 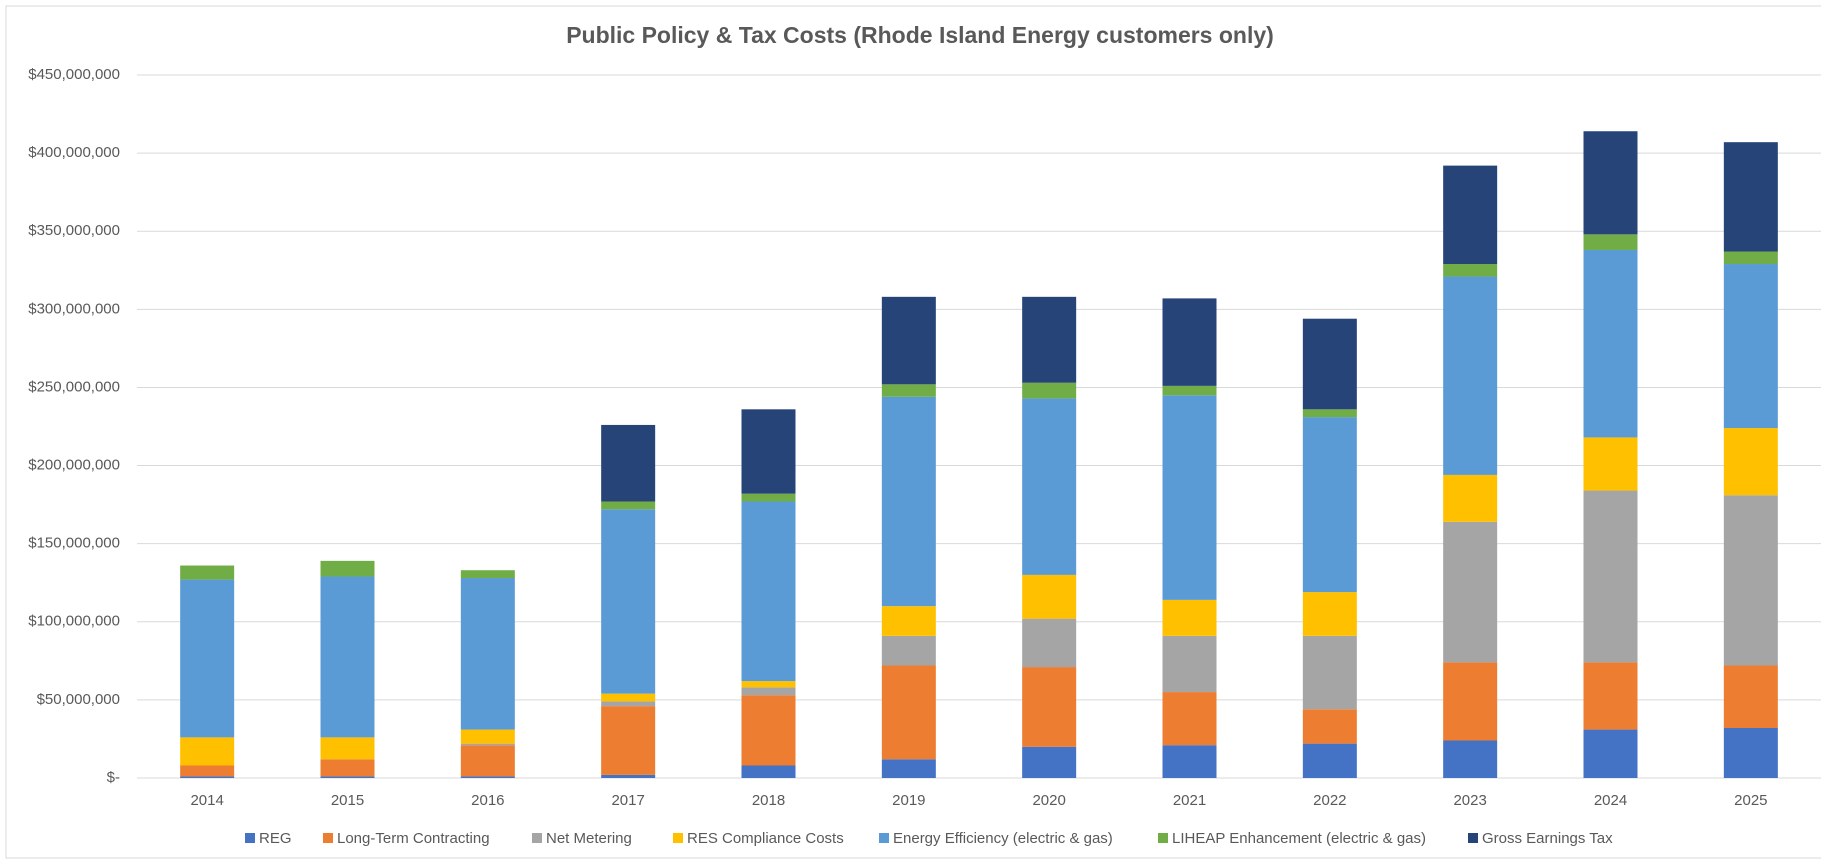 I want to click on legend-label: Energy Efficiency (electric & gas), so click(x=1003, y=838).